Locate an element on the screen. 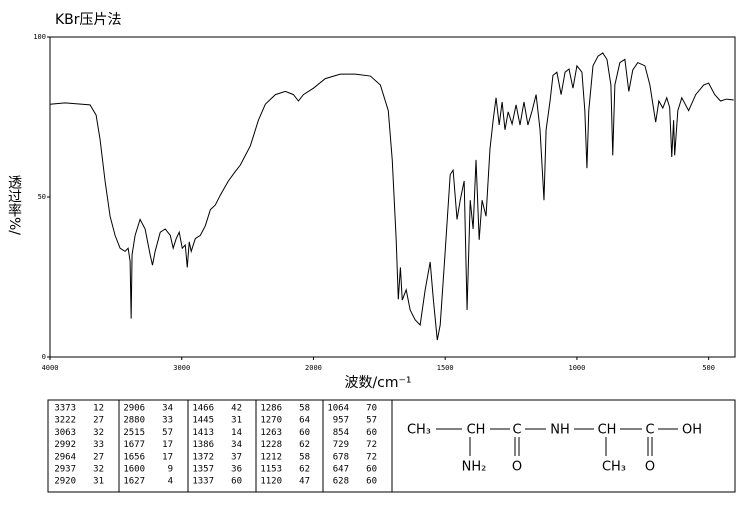 The image size is (738, 510). peak-wavenumber: 1212 is located at coordinates (271, 457).